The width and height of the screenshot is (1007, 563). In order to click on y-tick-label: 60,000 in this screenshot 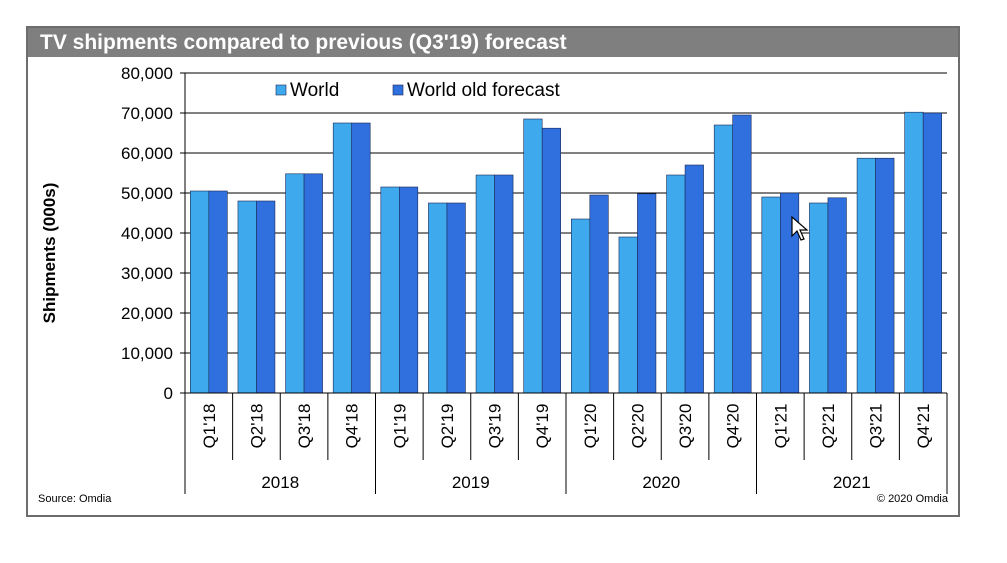, I will do `click(147, 153)`.